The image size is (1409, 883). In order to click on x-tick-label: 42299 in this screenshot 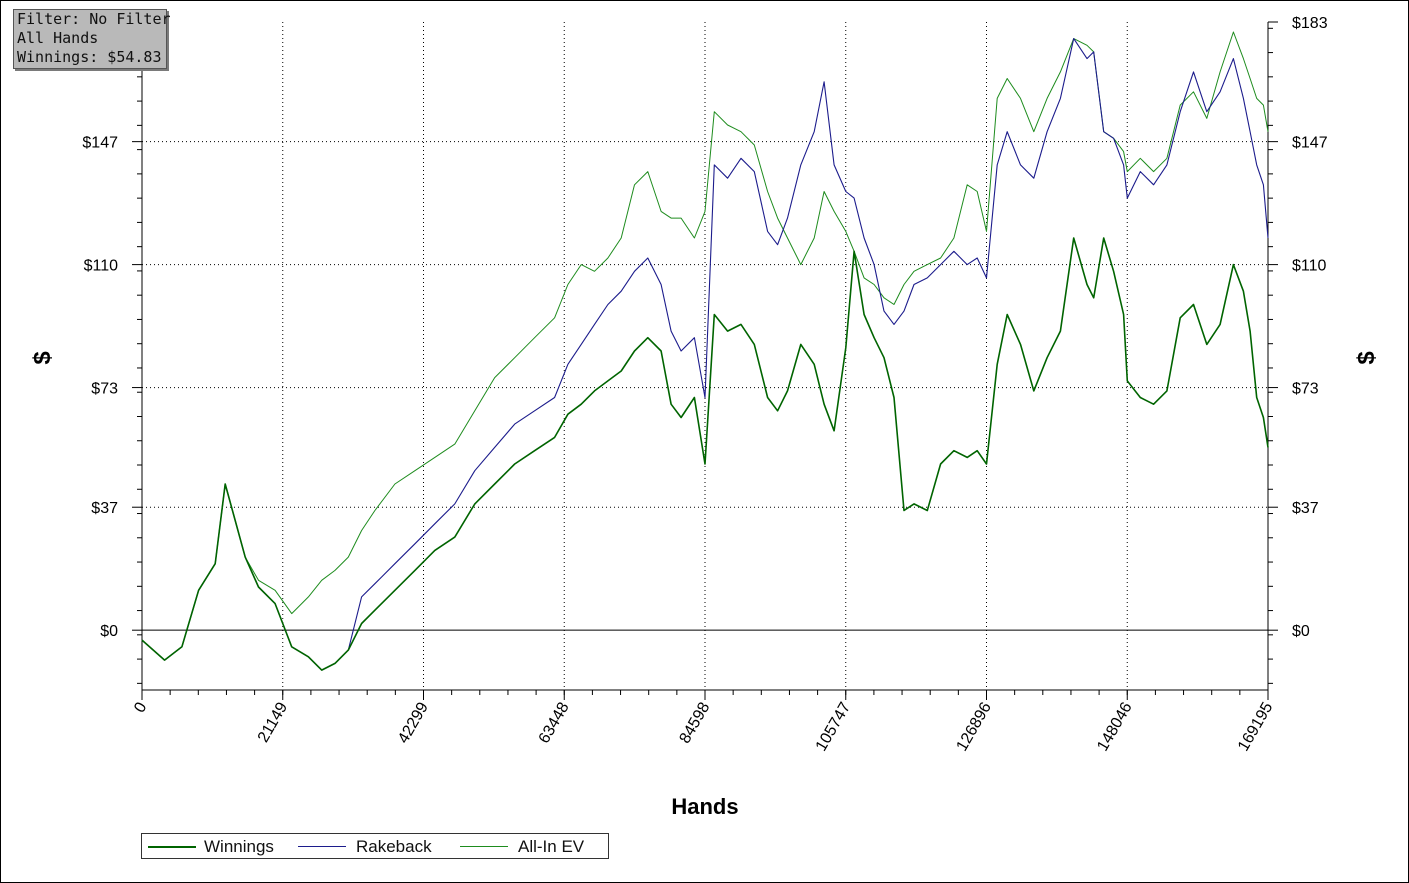, I will do `click(413, 722)`.